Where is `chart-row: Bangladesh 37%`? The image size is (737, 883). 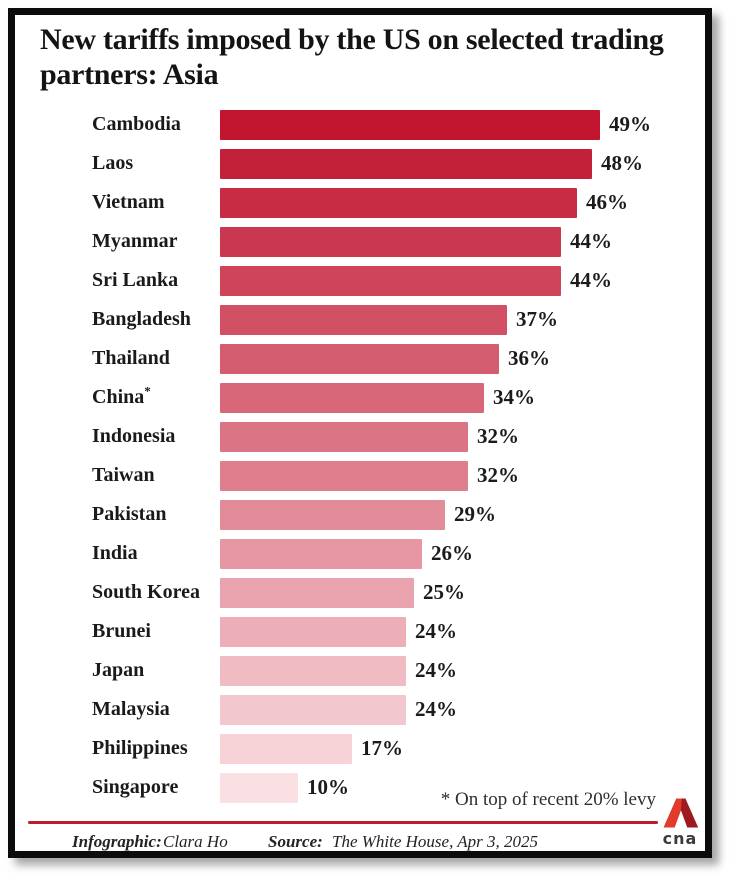
chart-row: Bangladesh 37% is located at coordinates (360, 319).